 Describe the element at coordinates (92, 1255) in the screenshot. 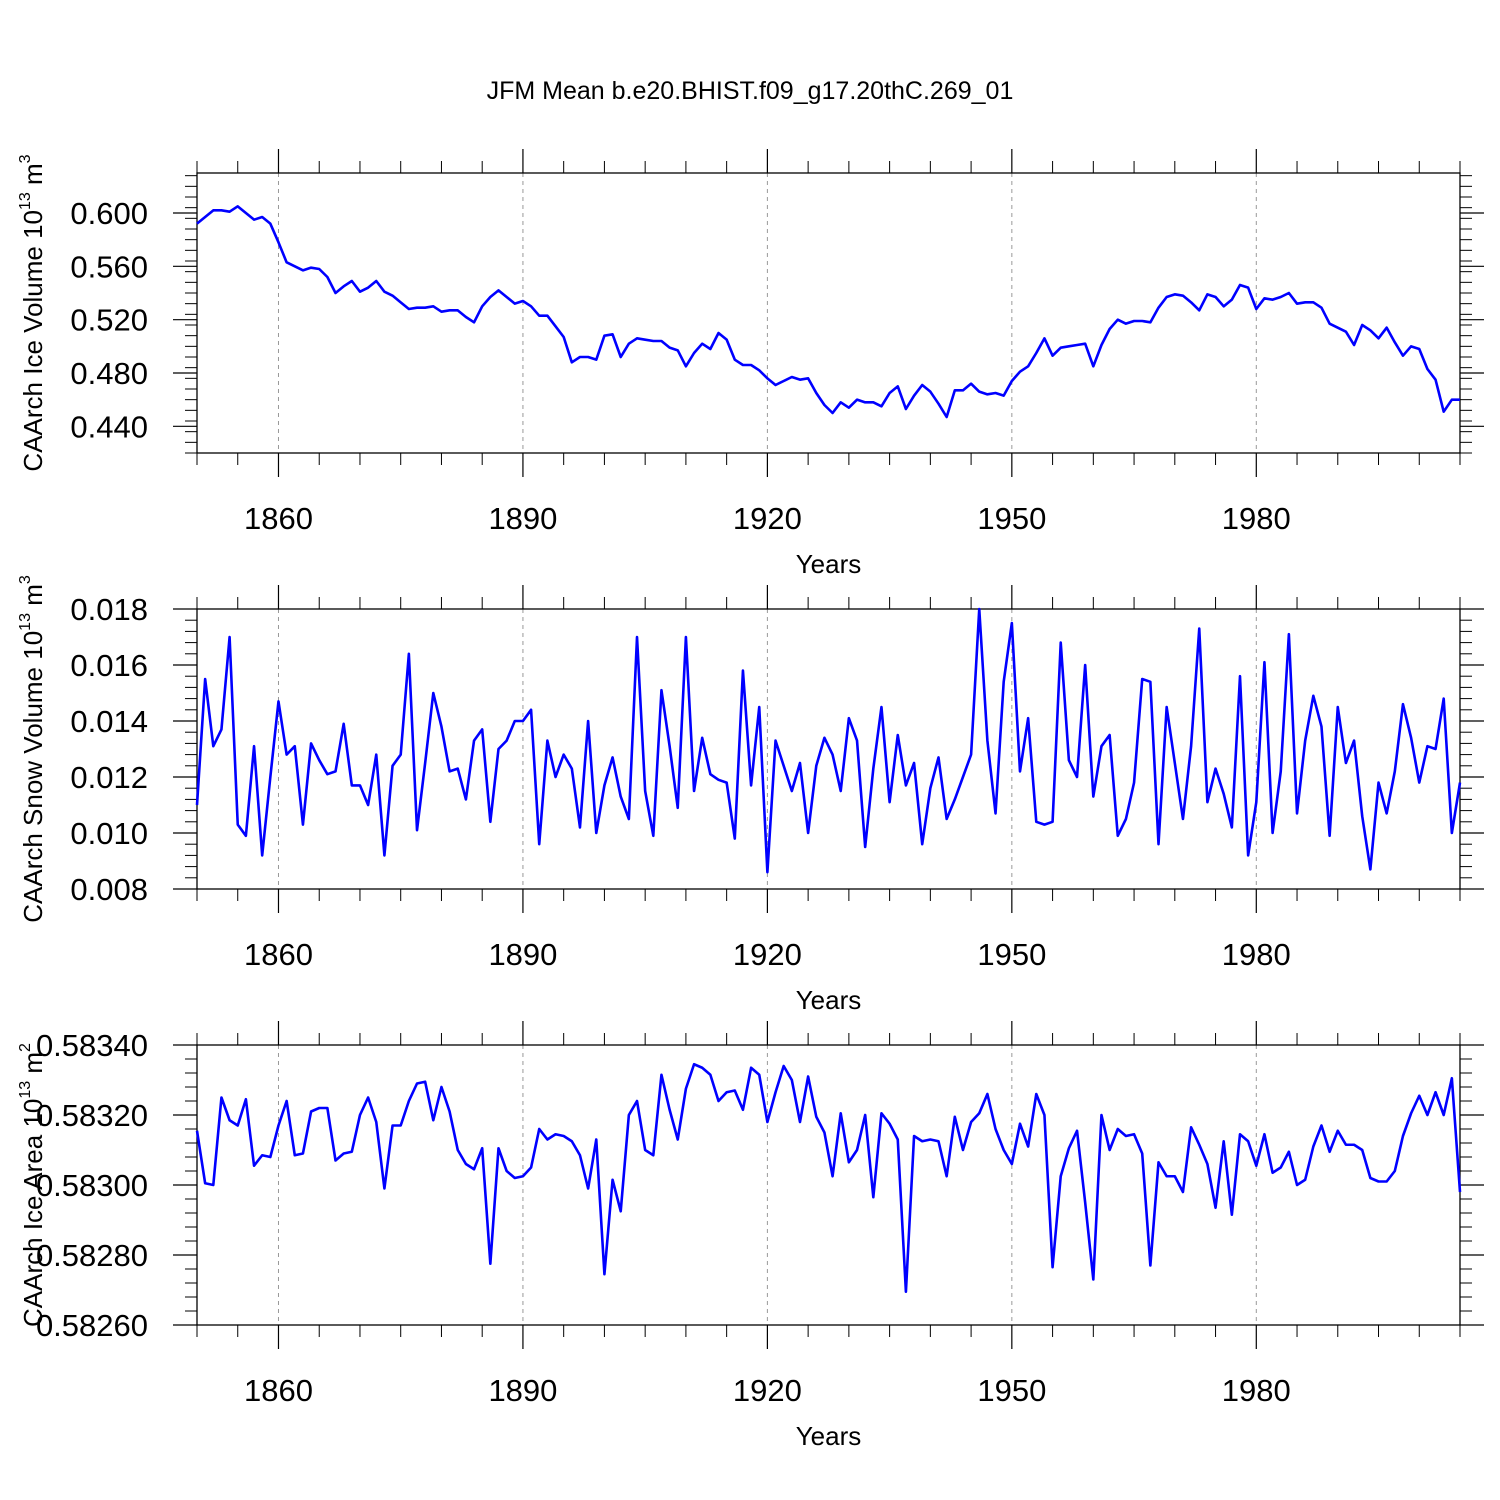

I see `y-tick-label: 0.58280` at that location.